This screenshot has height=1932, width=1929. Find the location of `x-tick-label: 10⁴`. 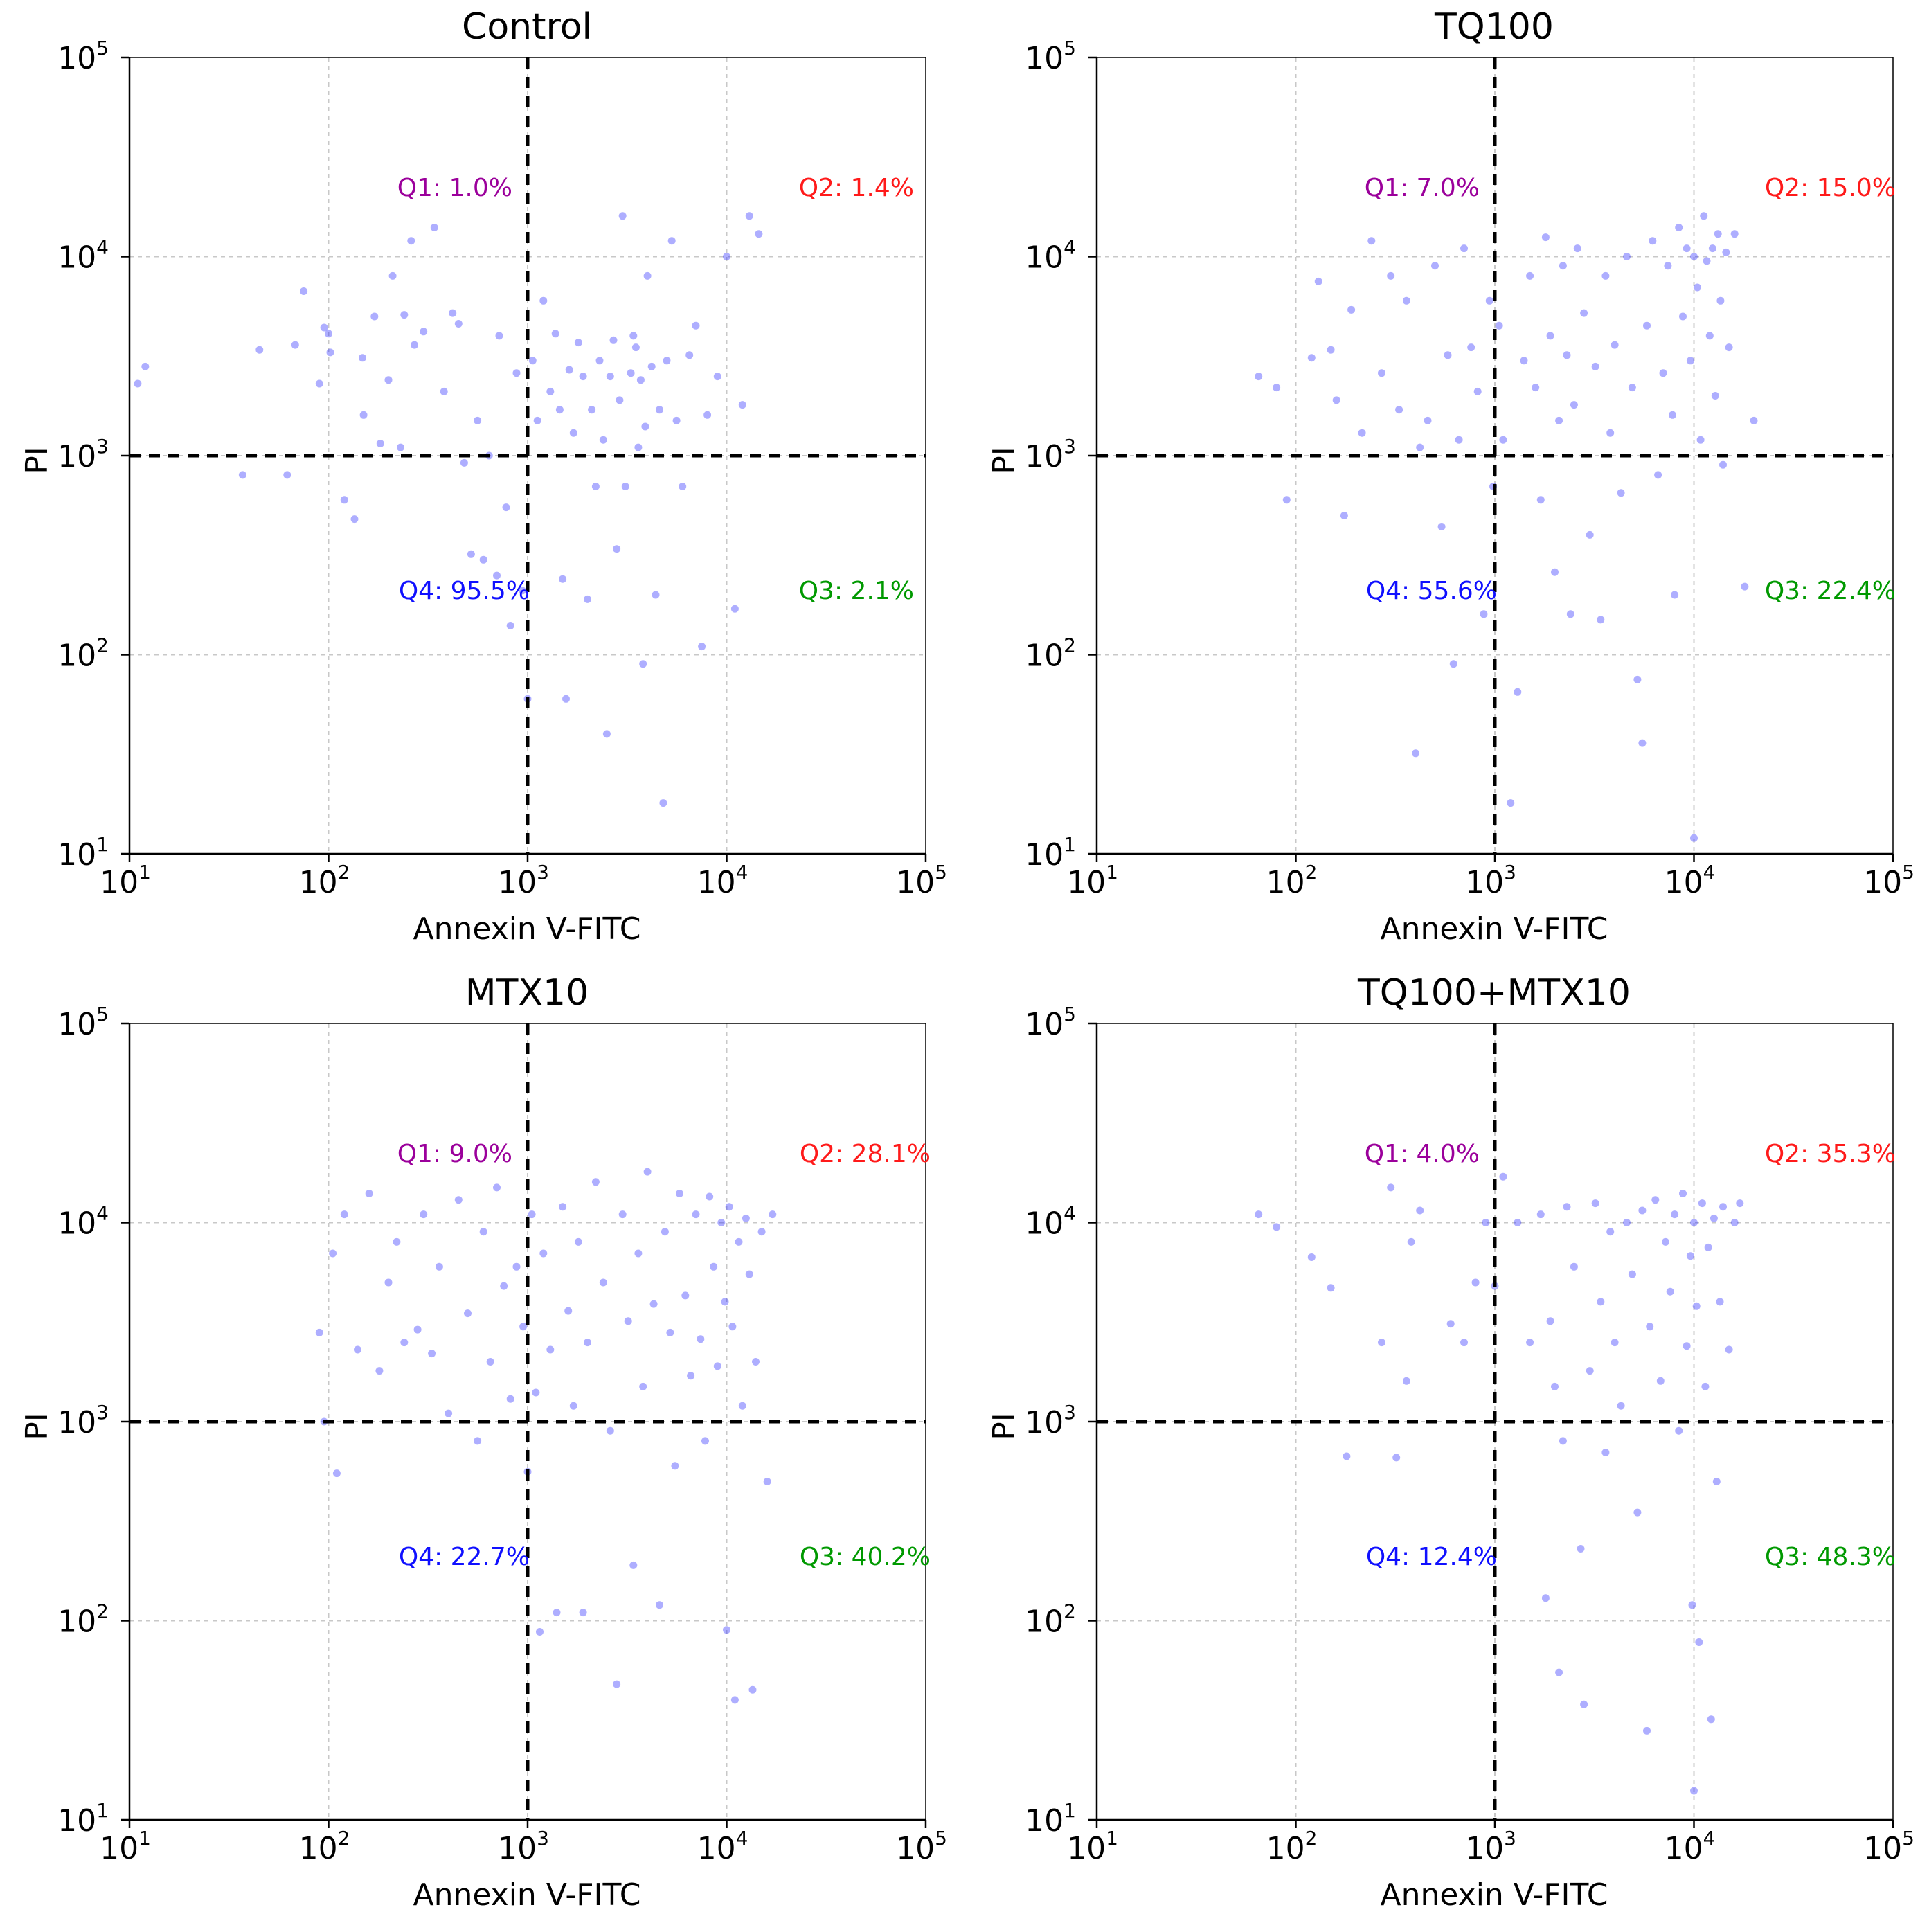

x-tick-label: 10⁴ is located at coordinates (723, 1847).